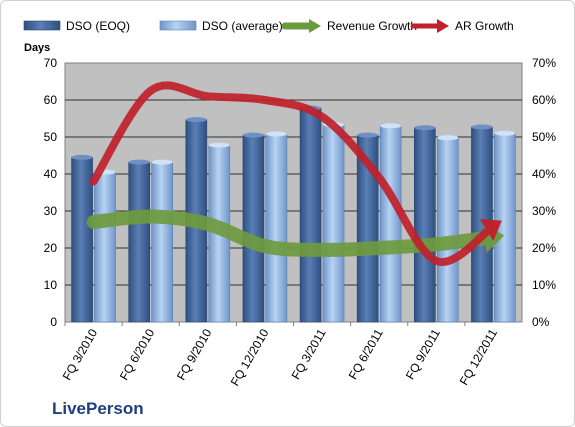 This screenshot has height=427, width=575. I want to click on ar-growth-arrowhead, so click(490, 230).